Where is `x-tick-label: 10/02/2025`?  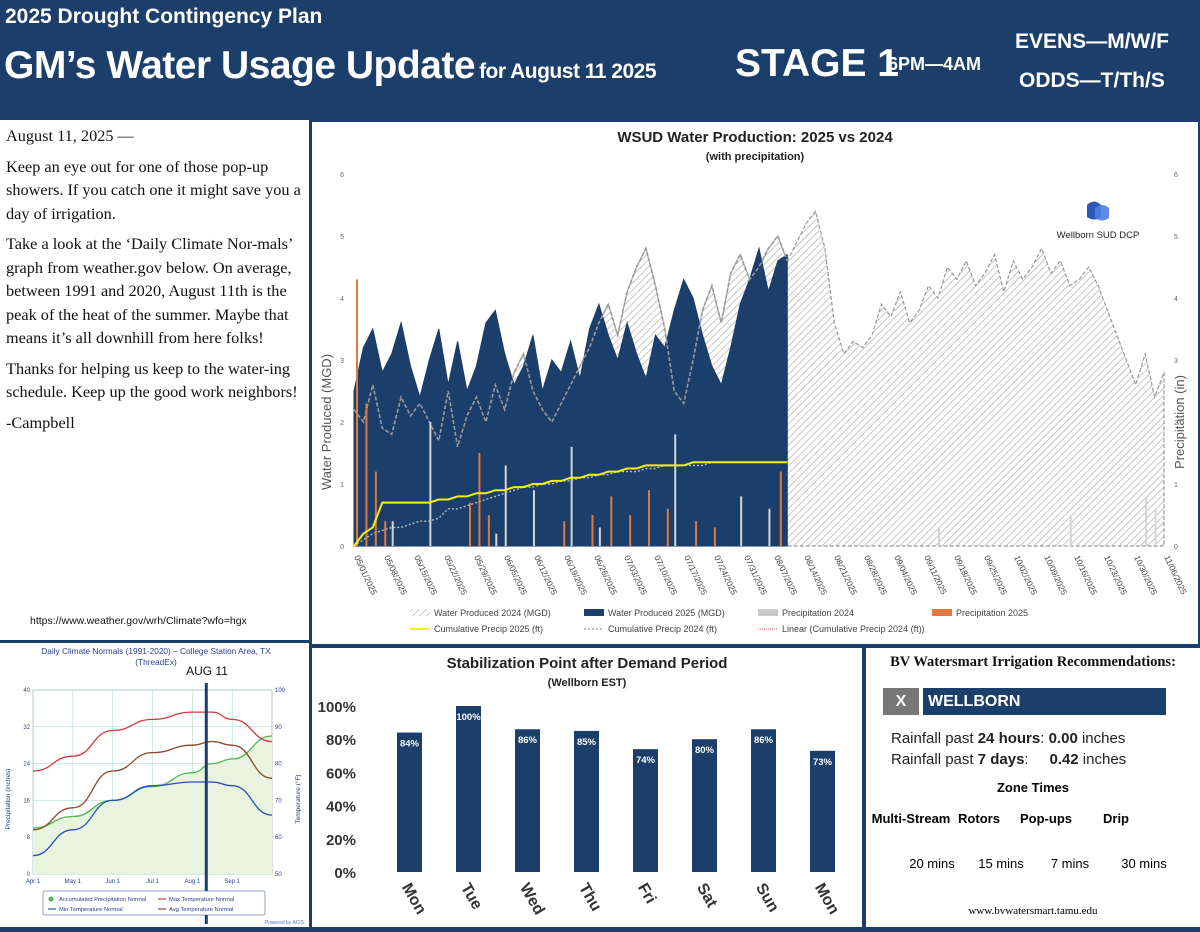
x-tick-label: 10/02/2025 is located at coordinates (1025, 575).